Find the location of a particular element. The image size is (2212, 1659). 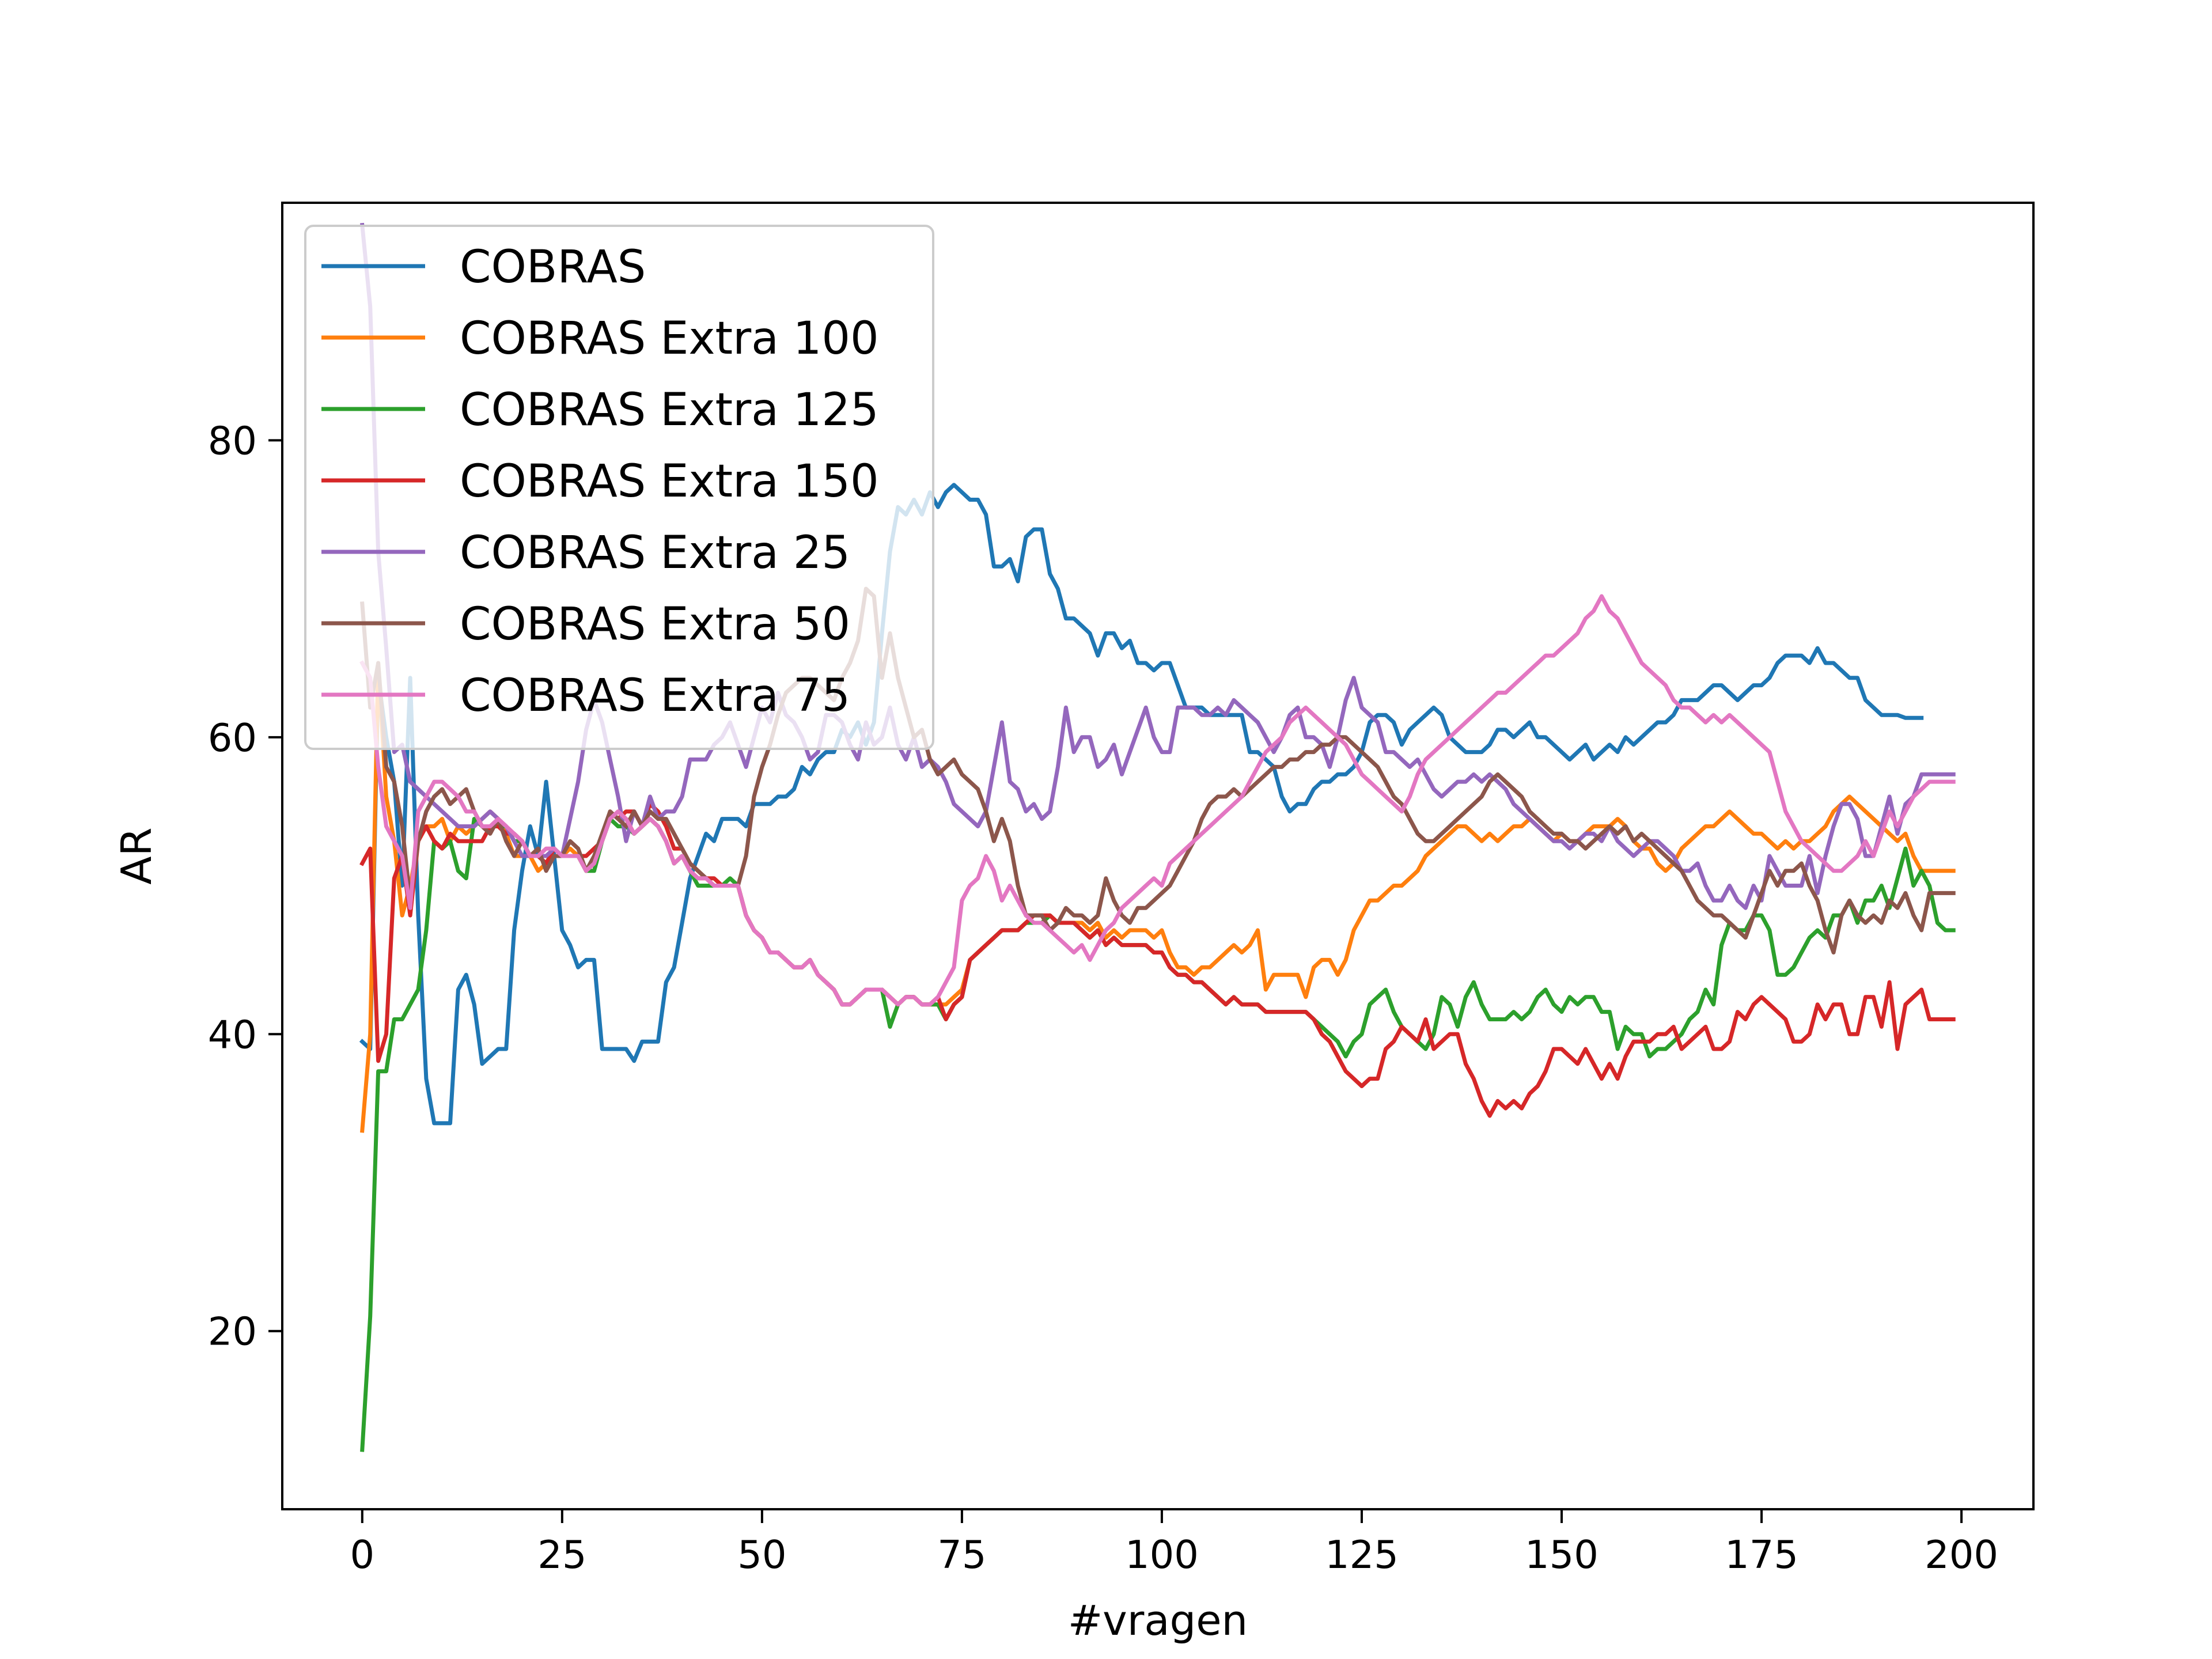

x-axis: 0 25 50 75 100 125 150 175 200 is located at coordinates (1174, 1543).